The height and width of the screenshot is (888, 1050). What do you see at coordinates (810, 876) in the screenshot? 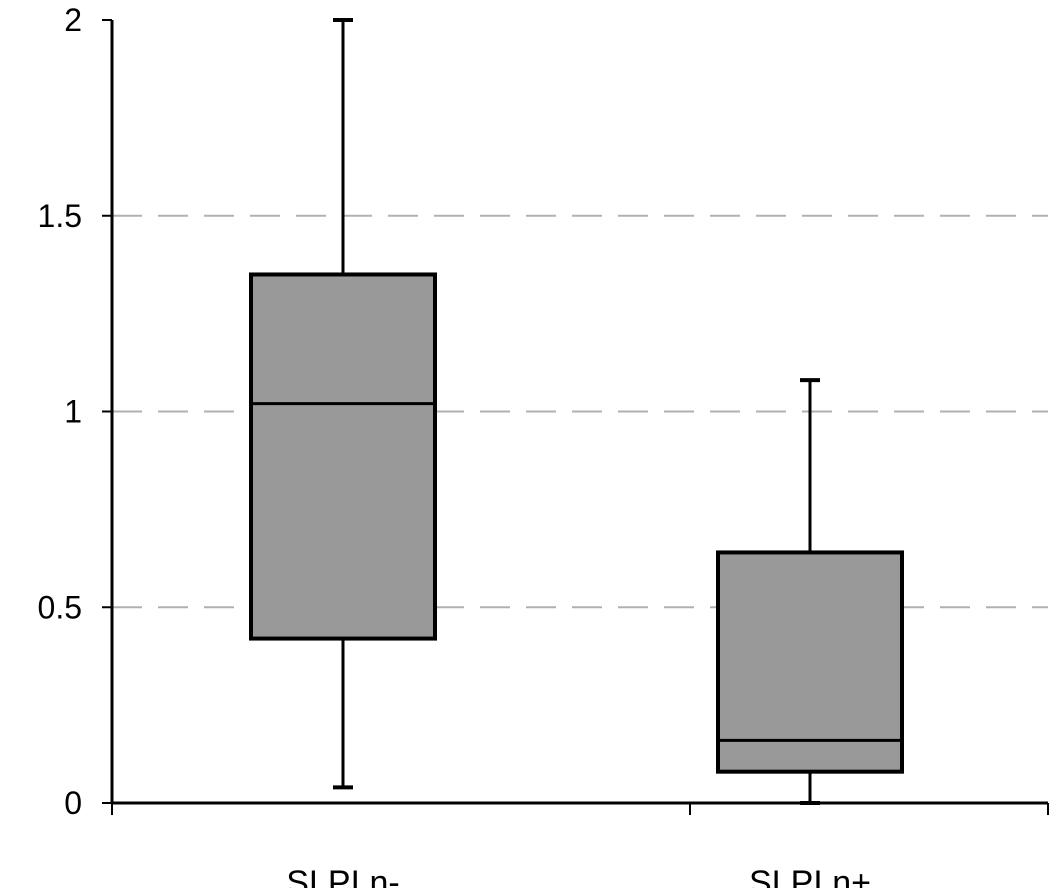
I see `category-label: SLPI n+` at bounding box center [810, 876].